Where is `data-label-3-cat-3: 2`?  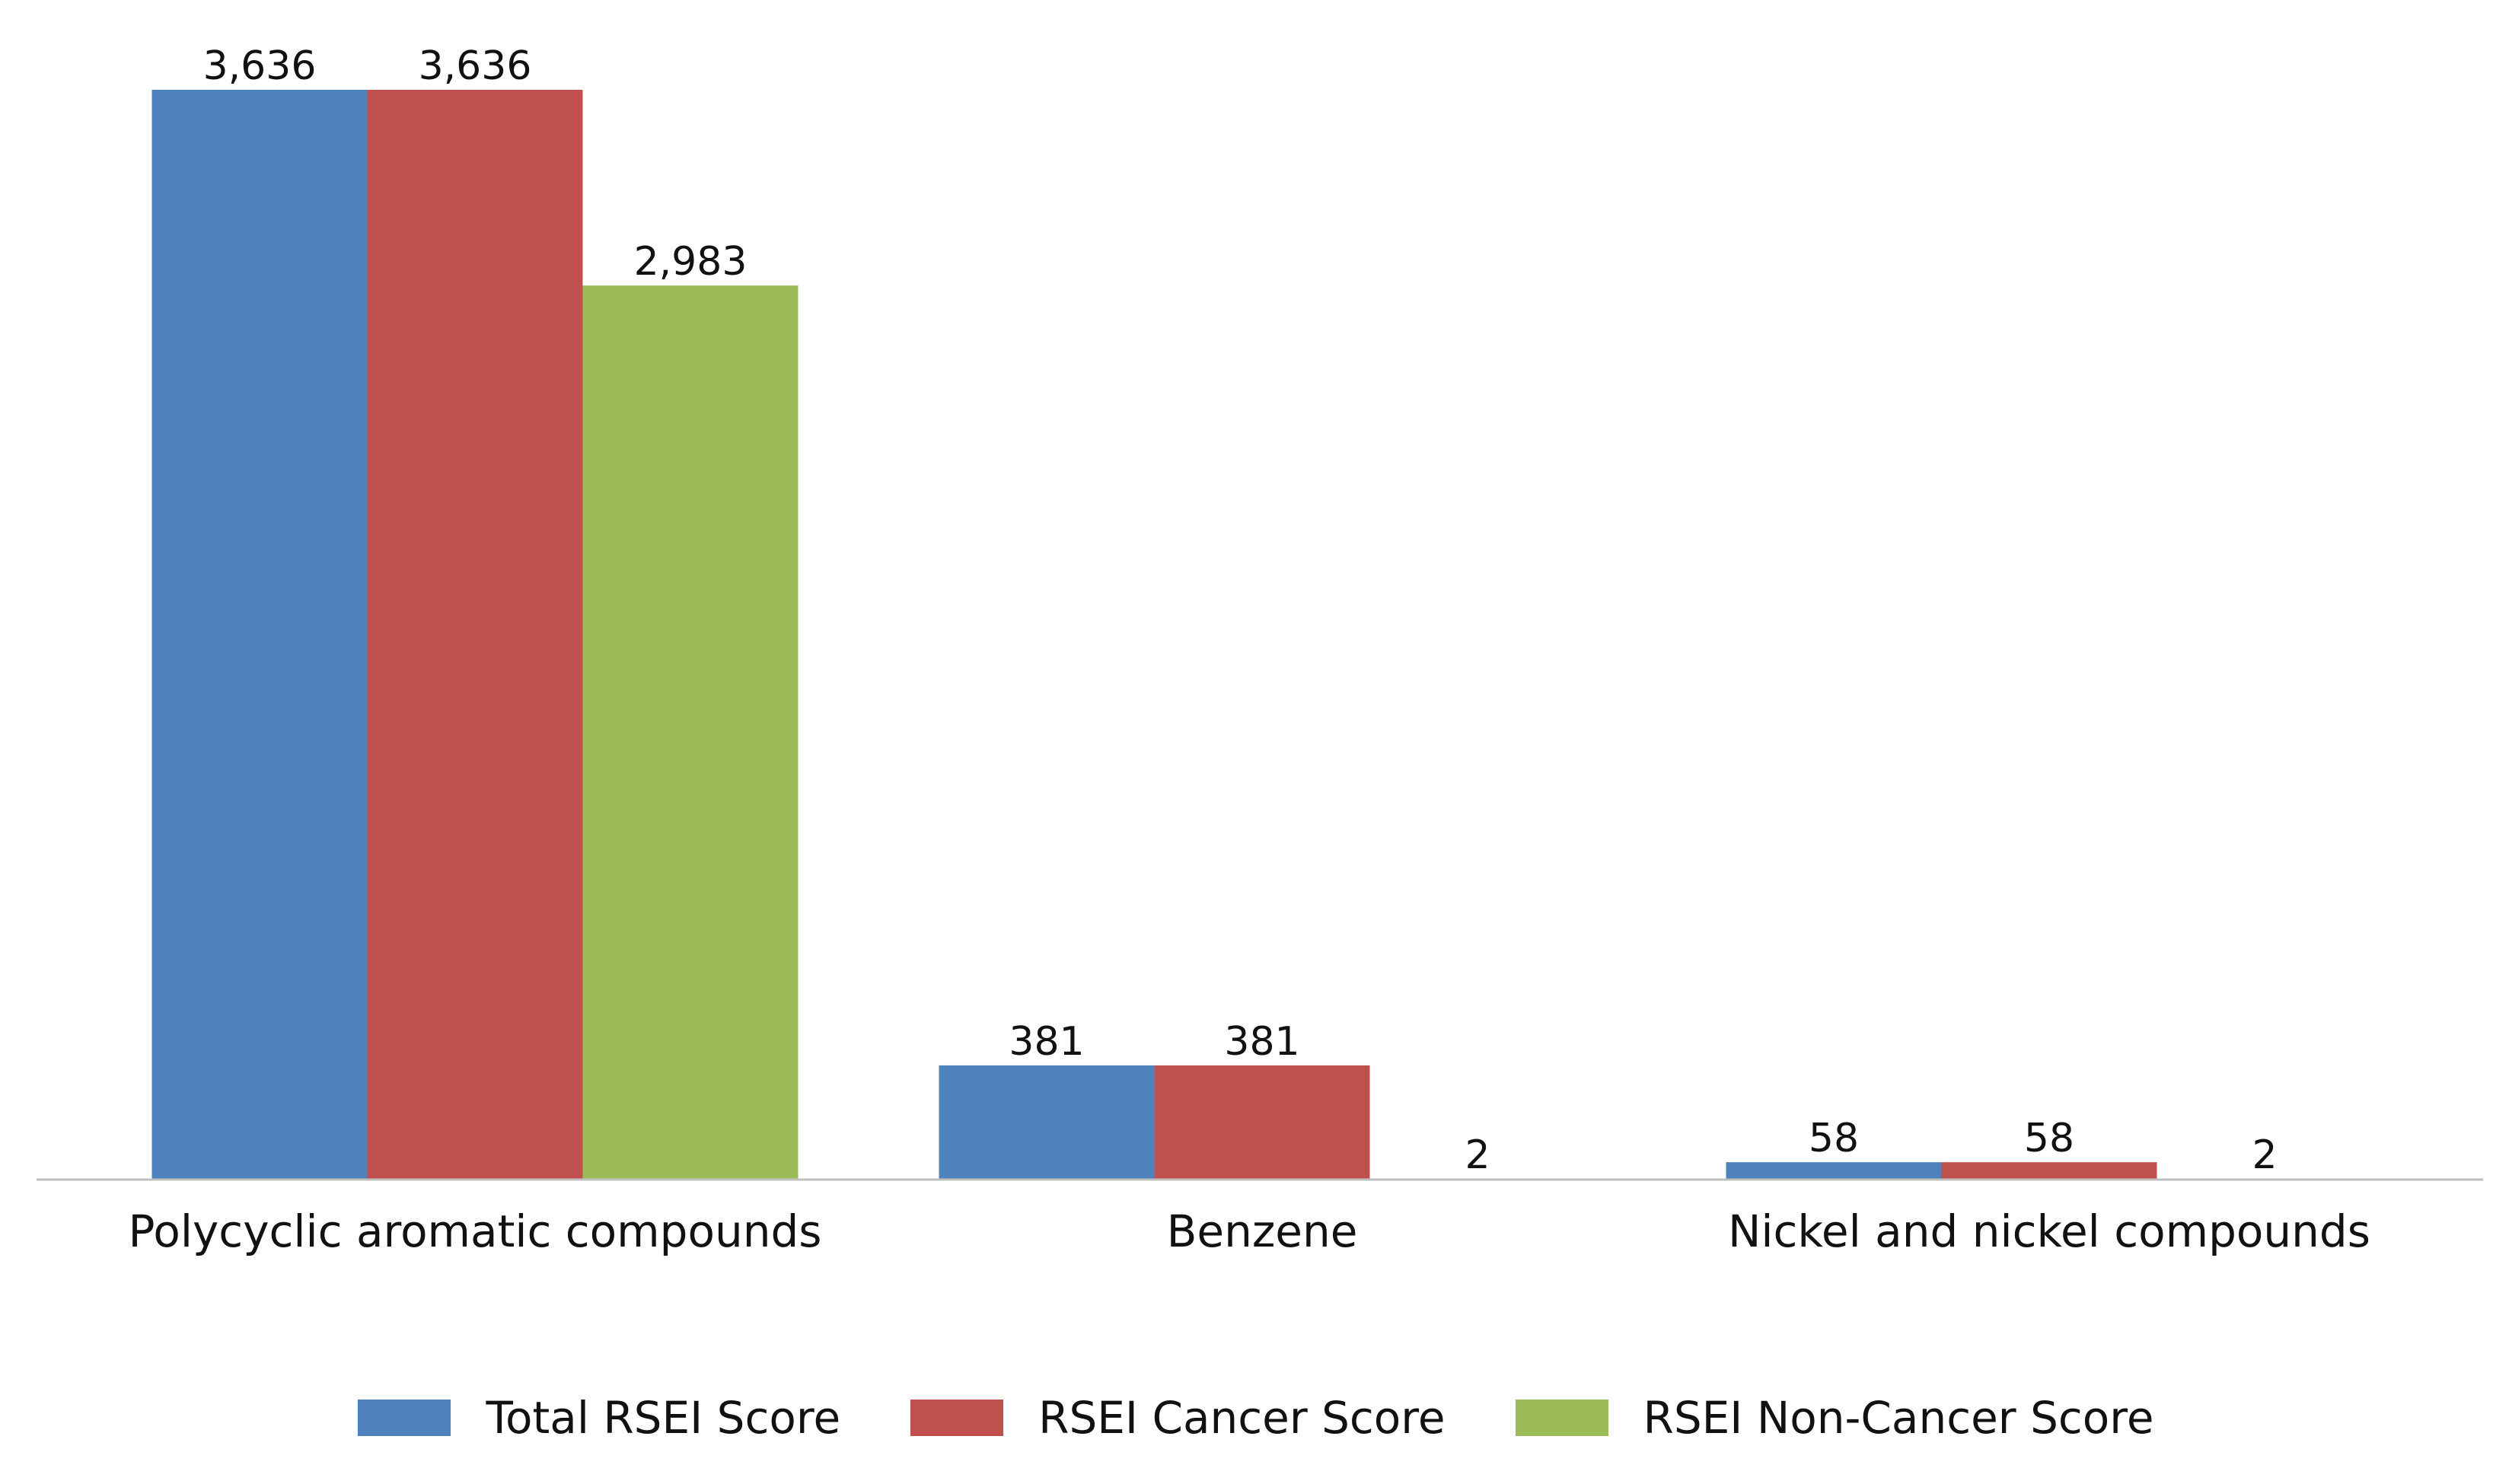
data-label-3-cat-3: 2 is located at coordinates (2264, 1155).